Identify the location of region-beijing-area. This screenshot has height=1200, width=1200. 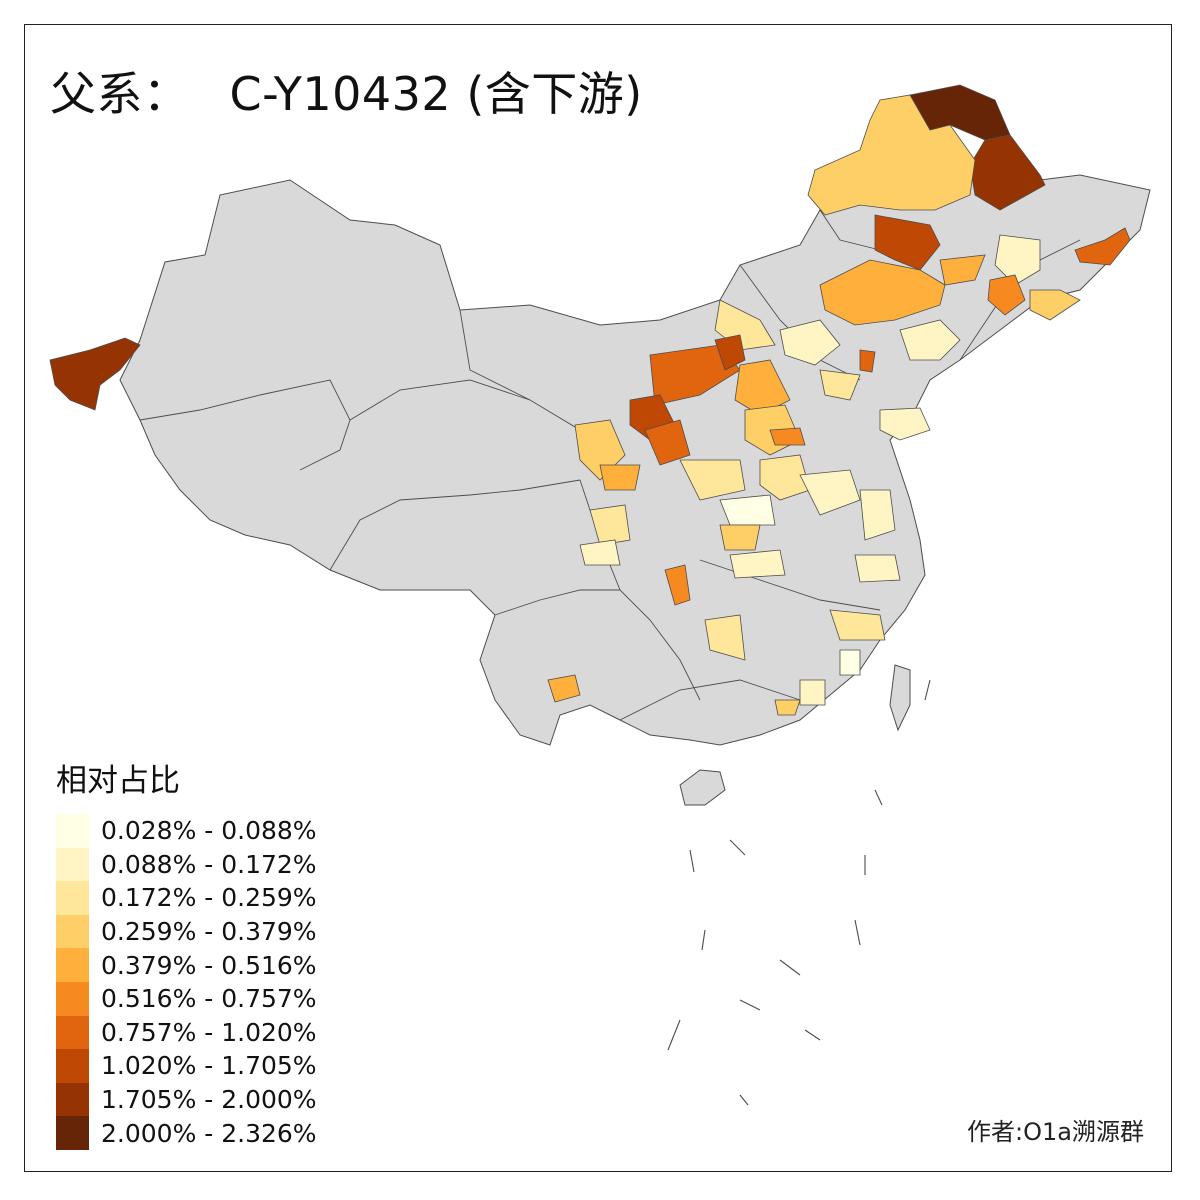
(810, 342).